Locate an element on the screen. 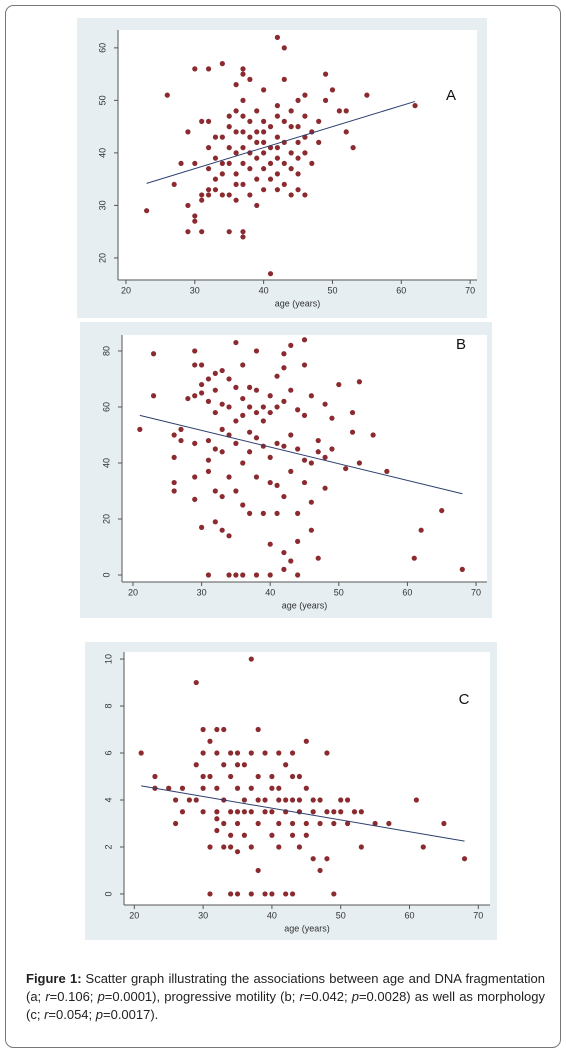 Image resolution: width=566 pixels, height=1054 pixels. x-tick-label: 70 is located at coordinates (478, 915).